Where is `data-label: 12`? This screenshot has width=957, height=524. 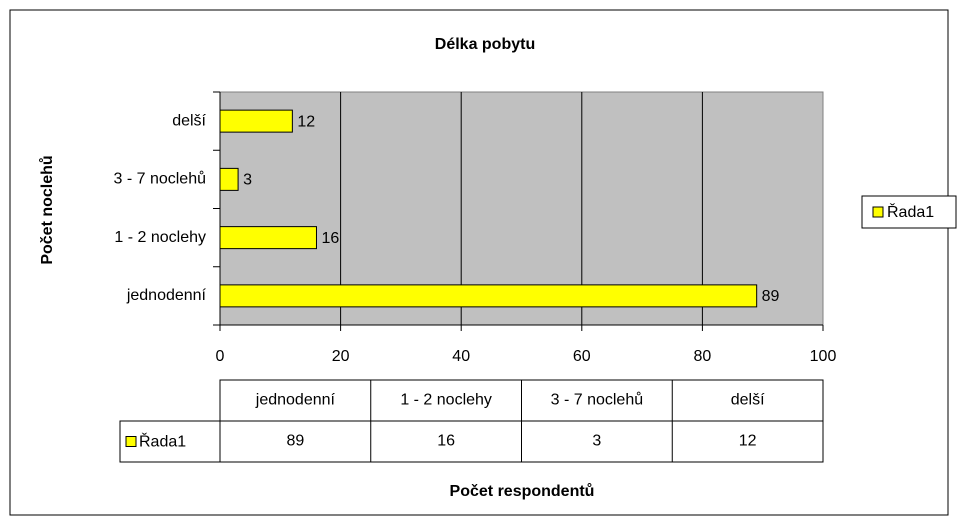
data-label: 12 is located at coordinates (306, 121).